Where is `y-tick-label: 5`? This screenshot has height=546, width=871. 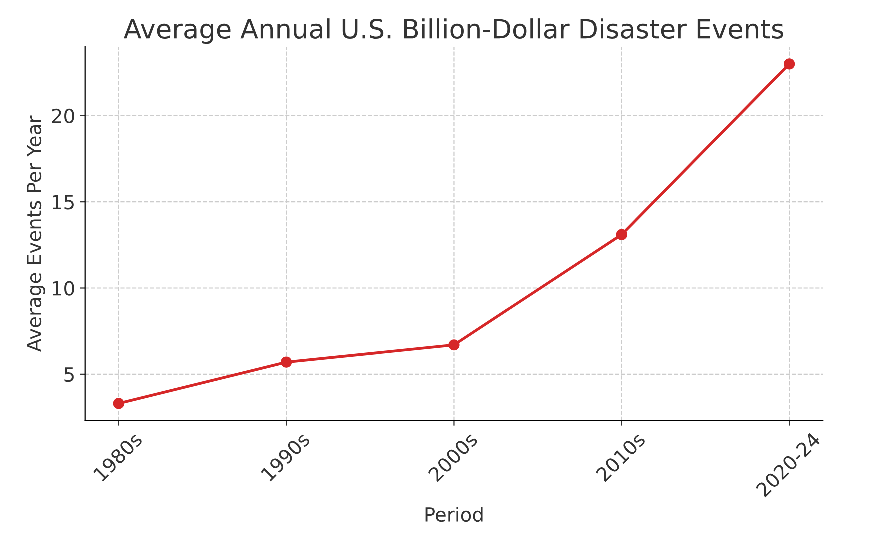 y-tick-label: 5 is located at coordinates (69, 375).